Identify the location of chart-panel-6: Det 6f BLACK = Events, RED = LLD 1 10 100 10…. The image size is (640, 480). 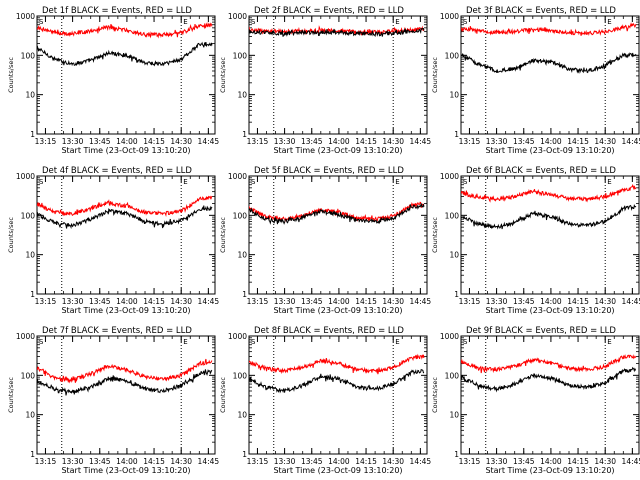
(535, 240).